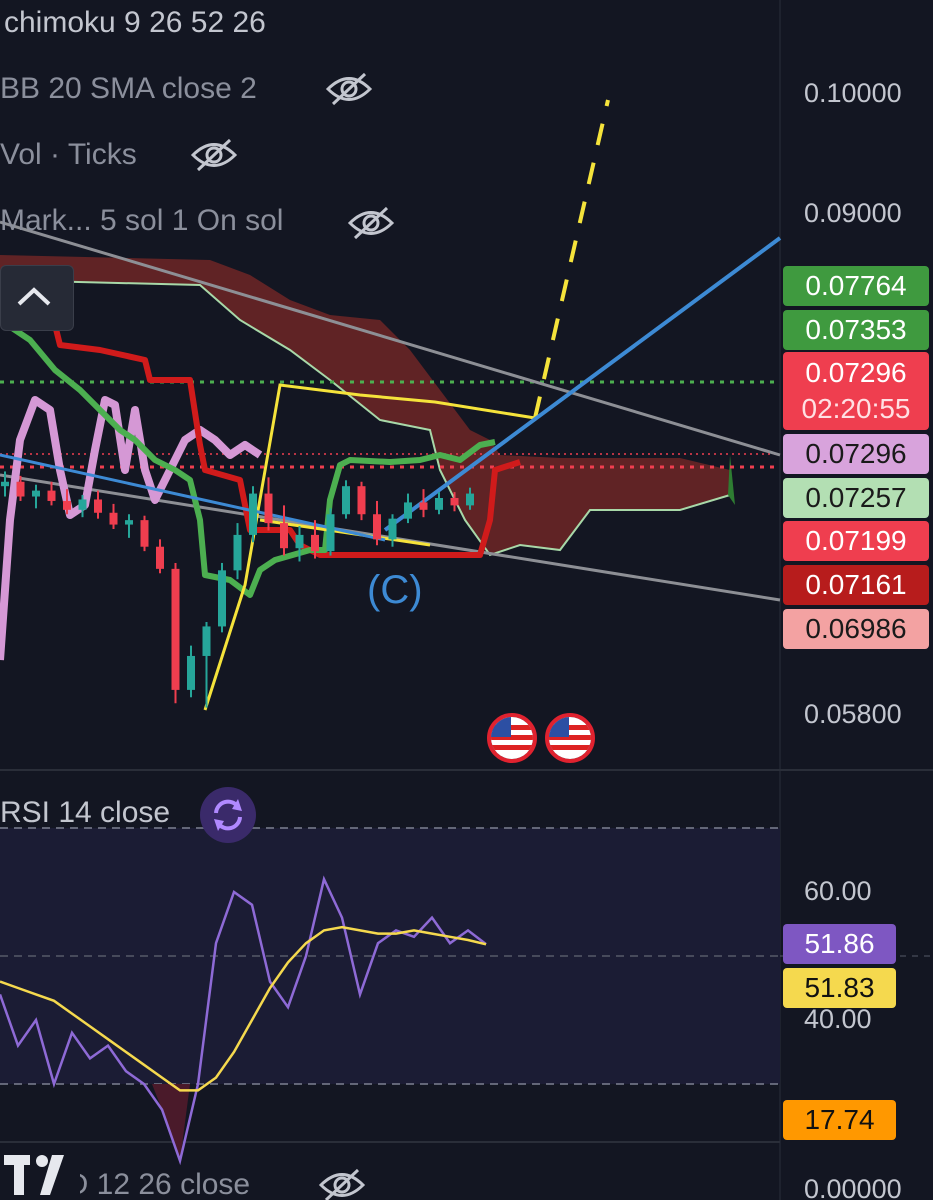  What do you see at coordinates (839, 988) in the screenshot?
I see `rsi-ma-value-tag: 51.83` at bounding box center [839, 988].